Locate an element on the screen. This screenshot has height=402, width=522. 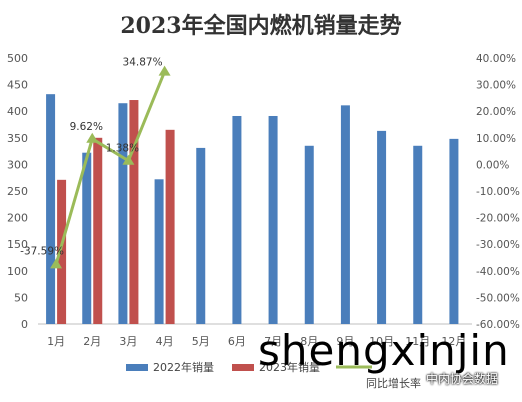
y2-tick-label: -10.00% is located at coordinates (498, 192).